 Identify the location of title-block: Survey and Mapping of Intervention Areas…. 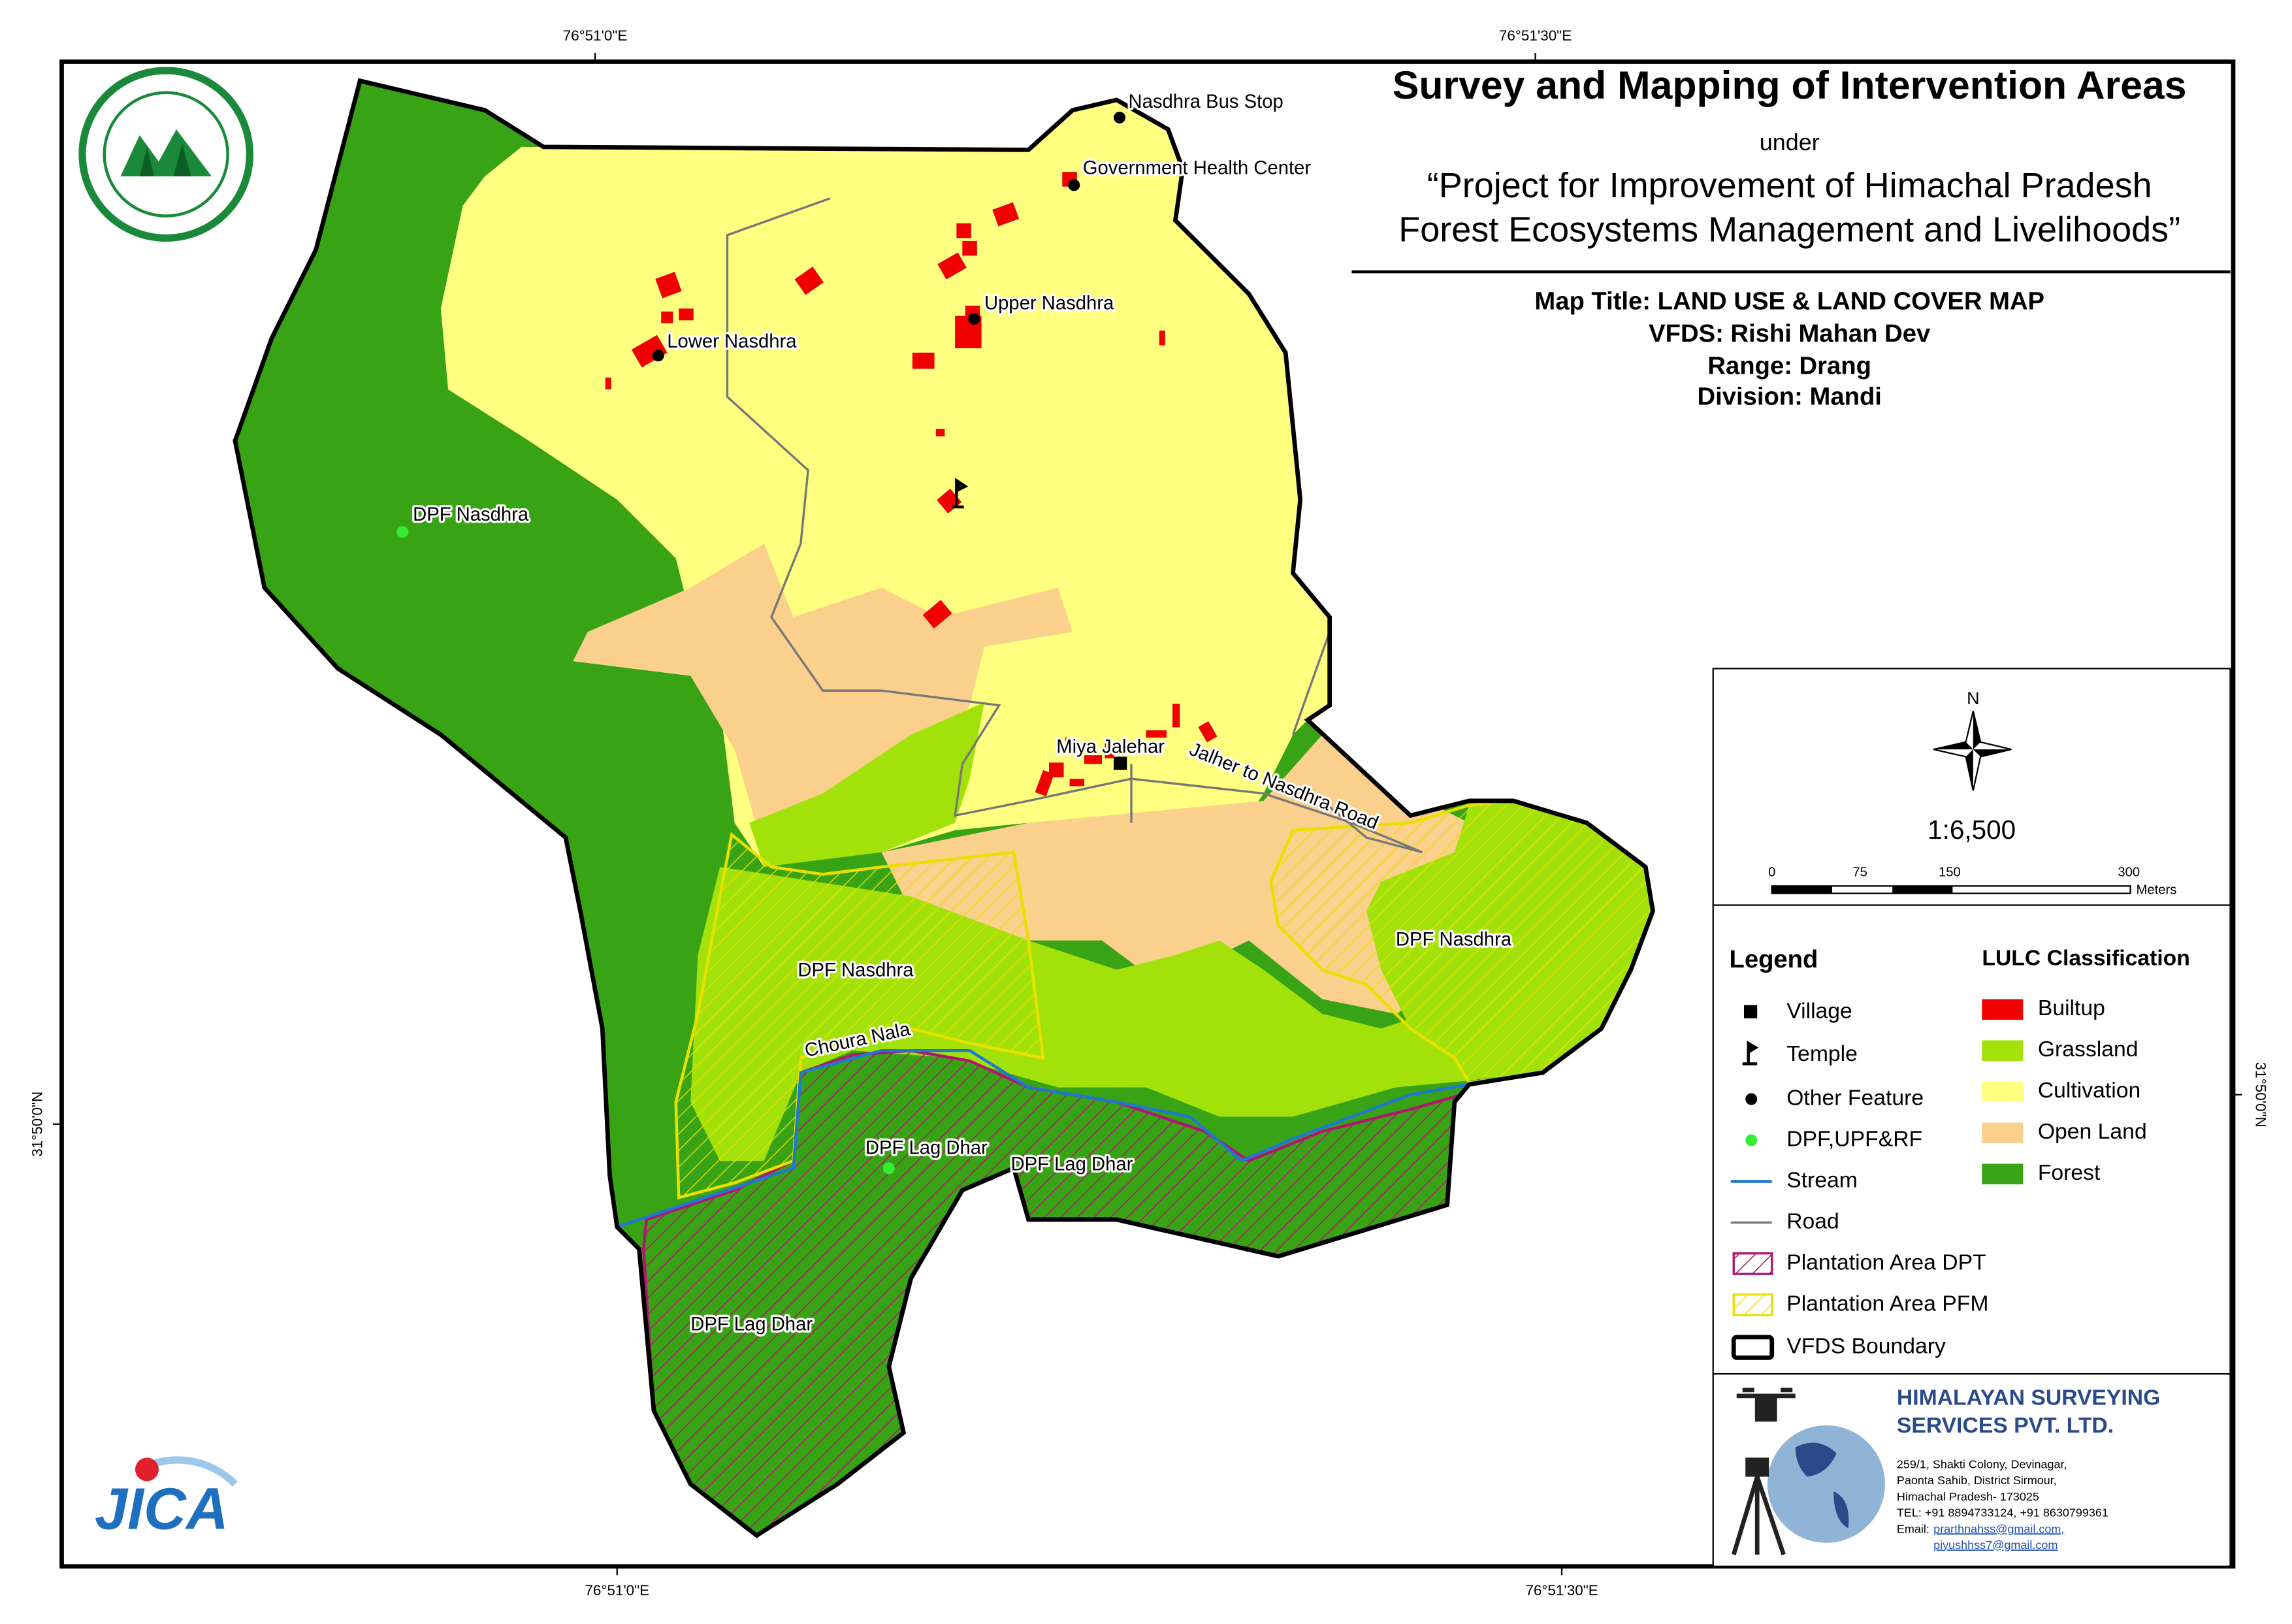
(1789, 237).